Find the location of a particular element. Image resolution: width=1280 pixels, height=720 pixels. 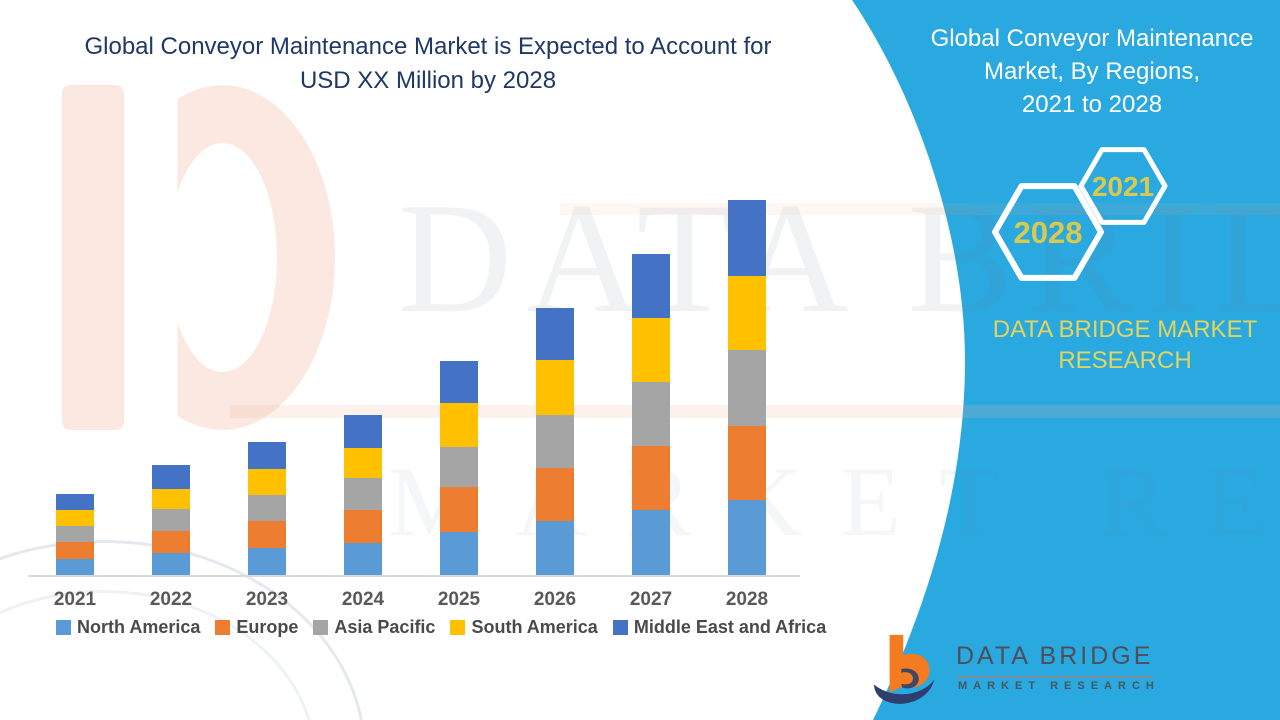

legend-item-europe: Europe is located at coordinates (256, 627).